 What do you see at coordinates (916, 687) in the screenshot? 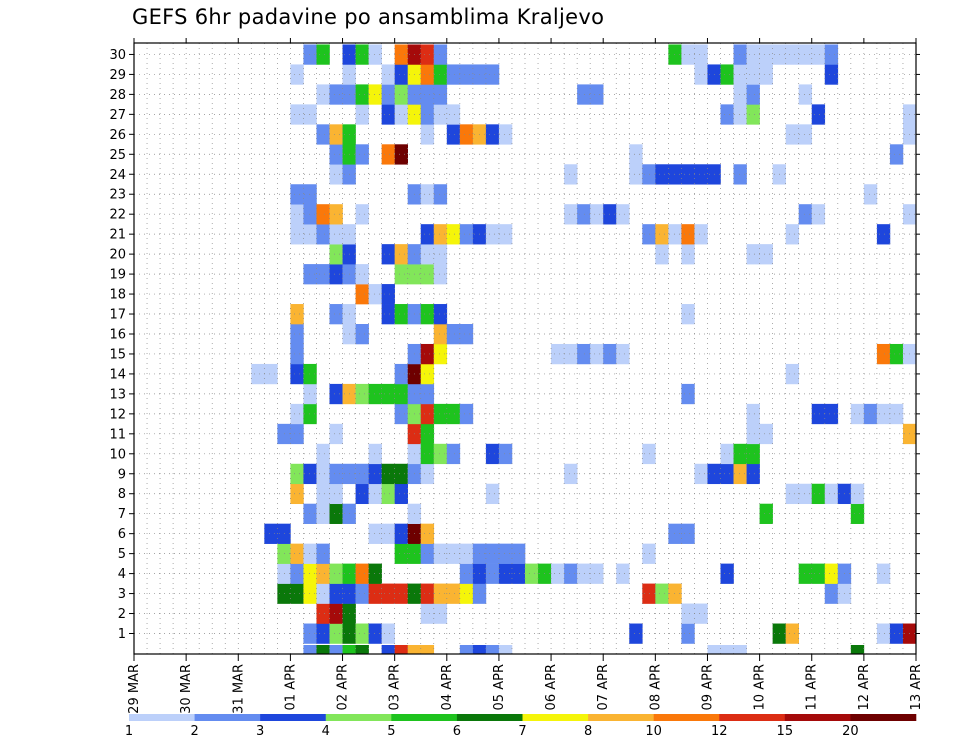
I see `x-tick-label: 13 APR` at bounding box center [916, 687].